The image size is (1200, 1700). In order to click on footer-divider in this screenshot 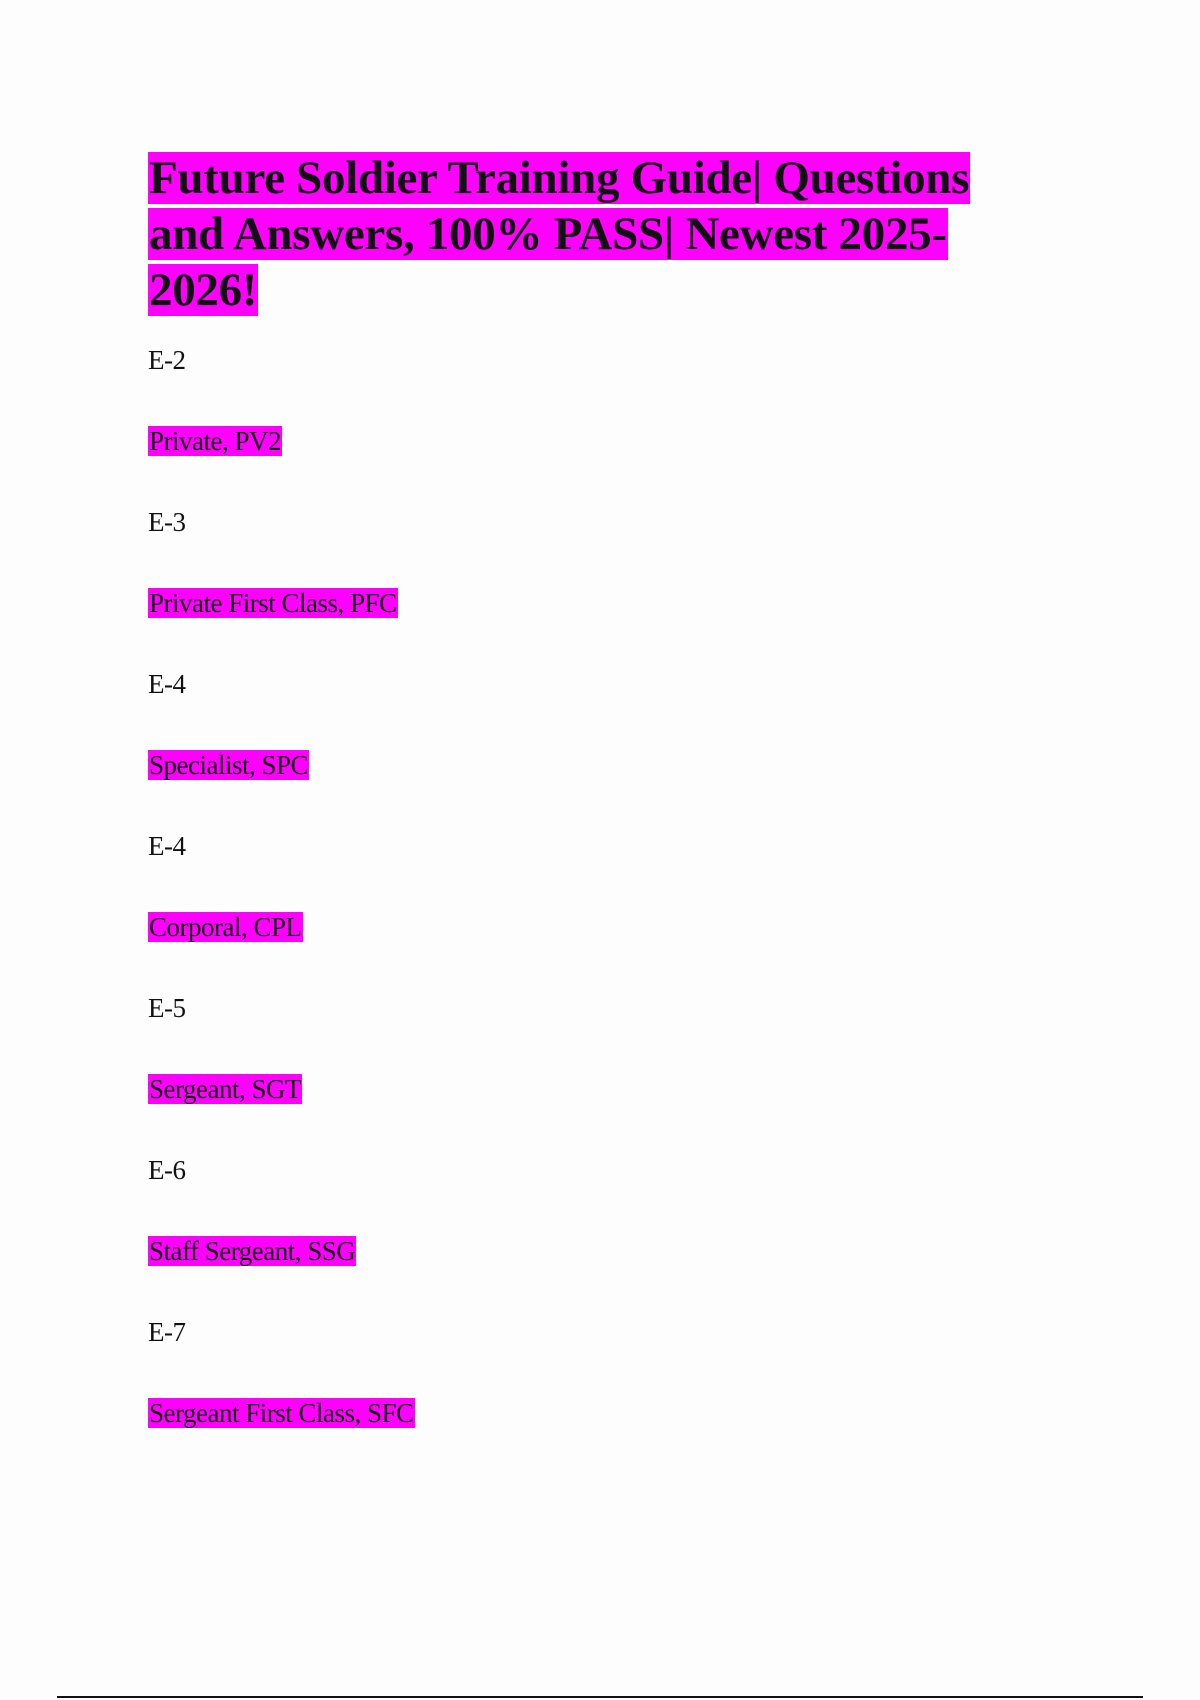, I will do `click(600, 1697)`.